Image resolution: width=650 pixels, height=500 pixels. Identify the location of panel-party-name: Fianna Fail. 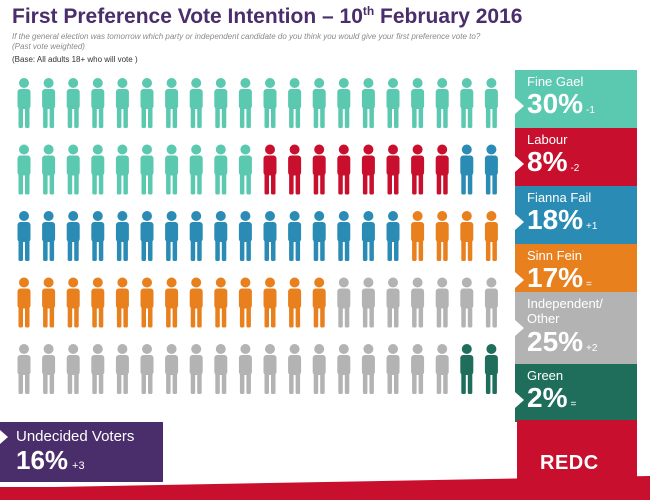
(559, 197).